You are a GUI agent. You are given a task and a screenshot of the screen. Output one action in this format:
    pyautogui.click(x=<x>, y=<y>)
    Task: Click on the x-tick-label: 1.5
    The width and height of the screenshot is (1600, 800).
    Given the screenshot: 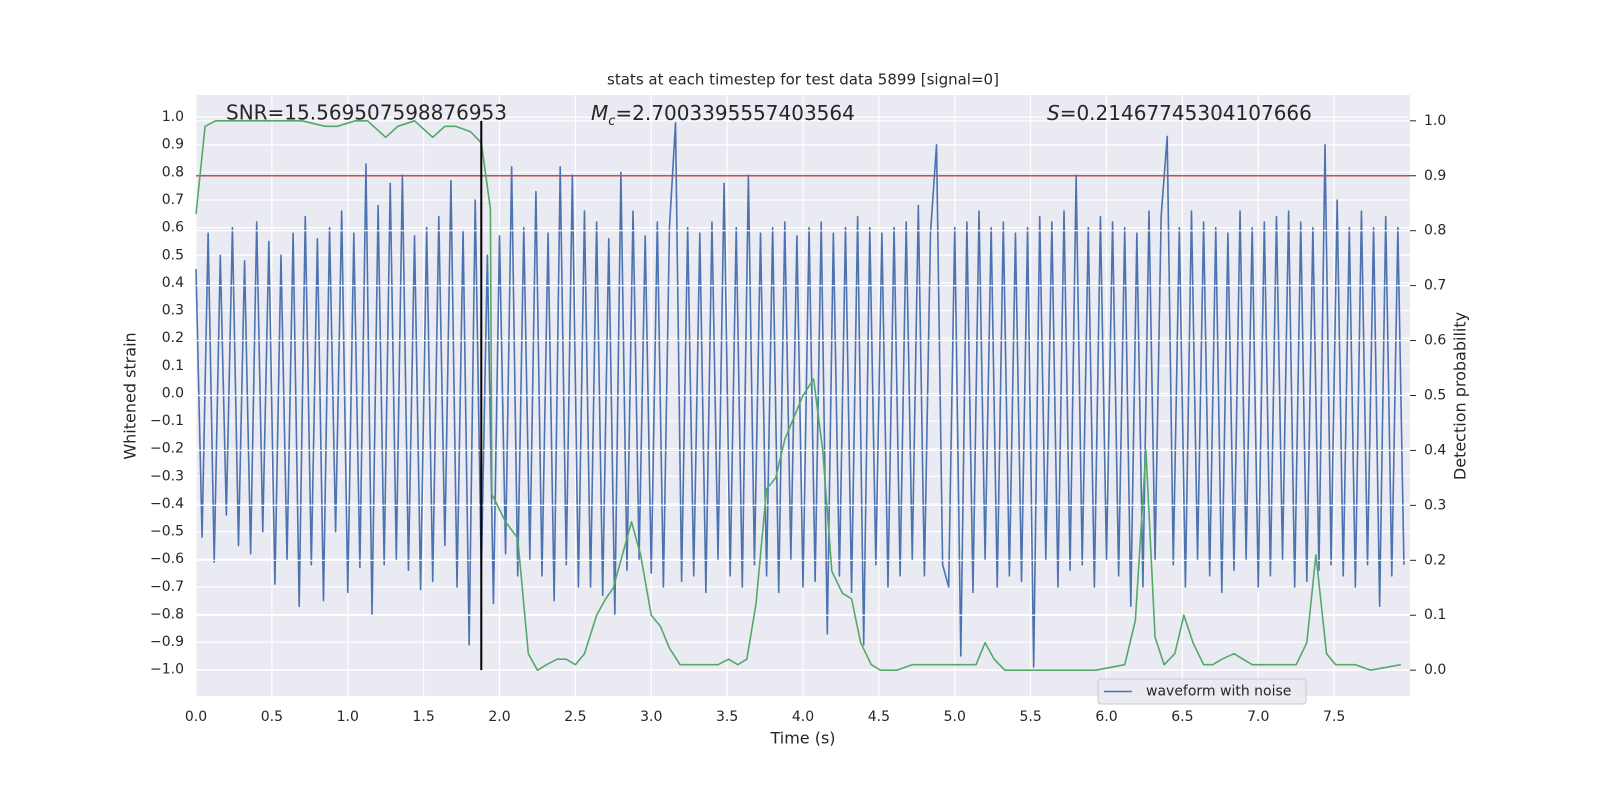 What is the action you would take?
    pyautogui.click(x=423, y=717)
    